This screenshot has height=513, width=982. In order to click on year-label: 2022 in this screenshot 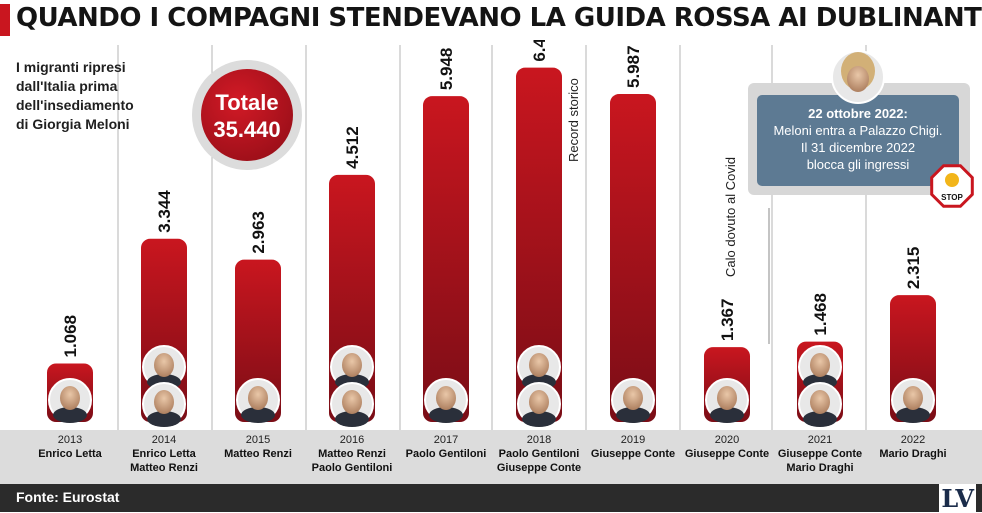, I will do `click(913, 440)`.